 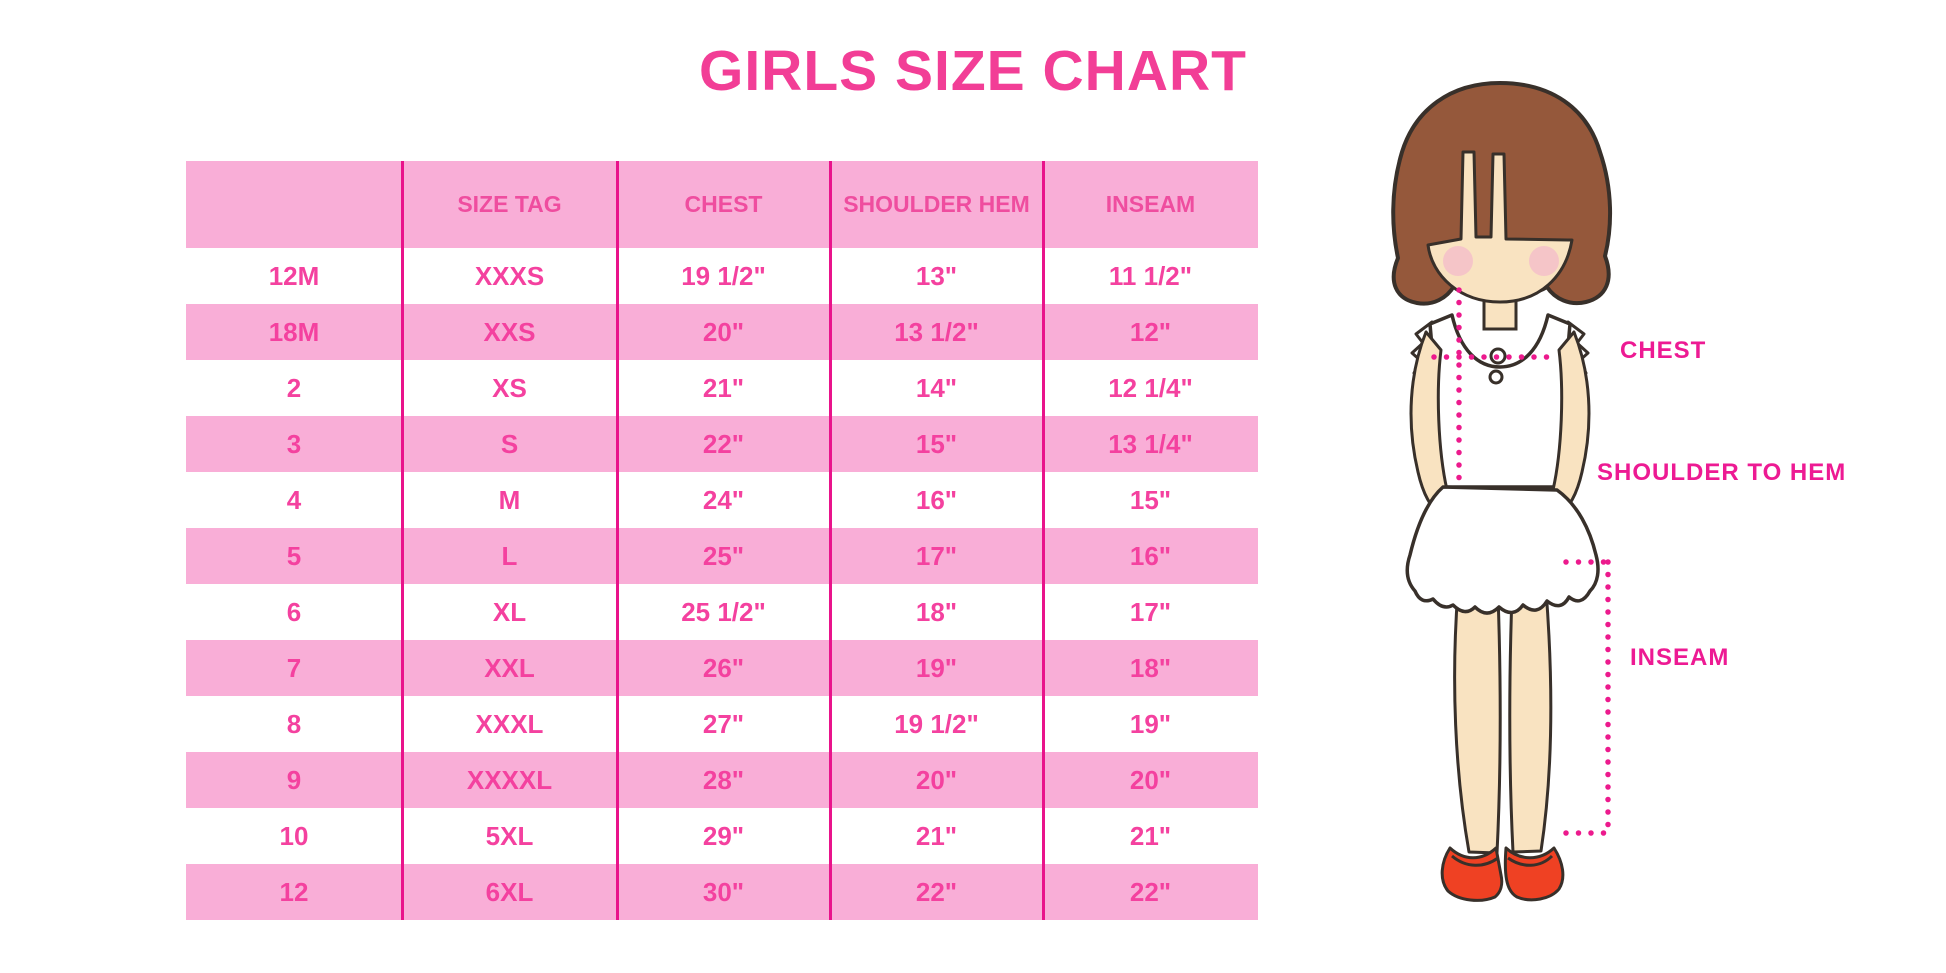 I want to click on header-cell: INSEAM, so click(x=1150, y=204).